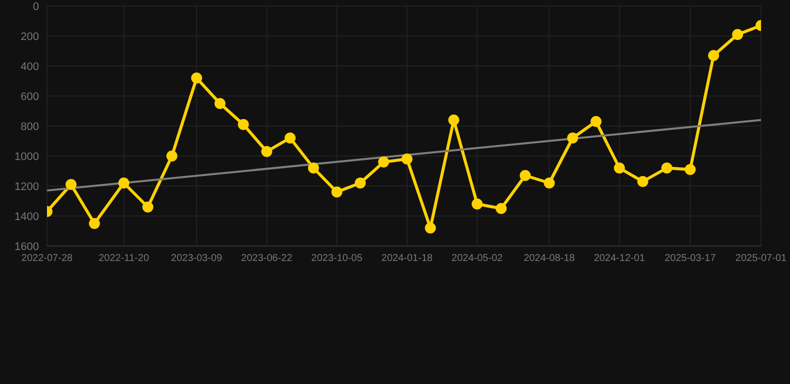 This screenshot has width=790, height=384. What do you see at coordinates (35, 6) in the screenshot?
I see `y-tick-label: 0` at bounding box center [35, 6].